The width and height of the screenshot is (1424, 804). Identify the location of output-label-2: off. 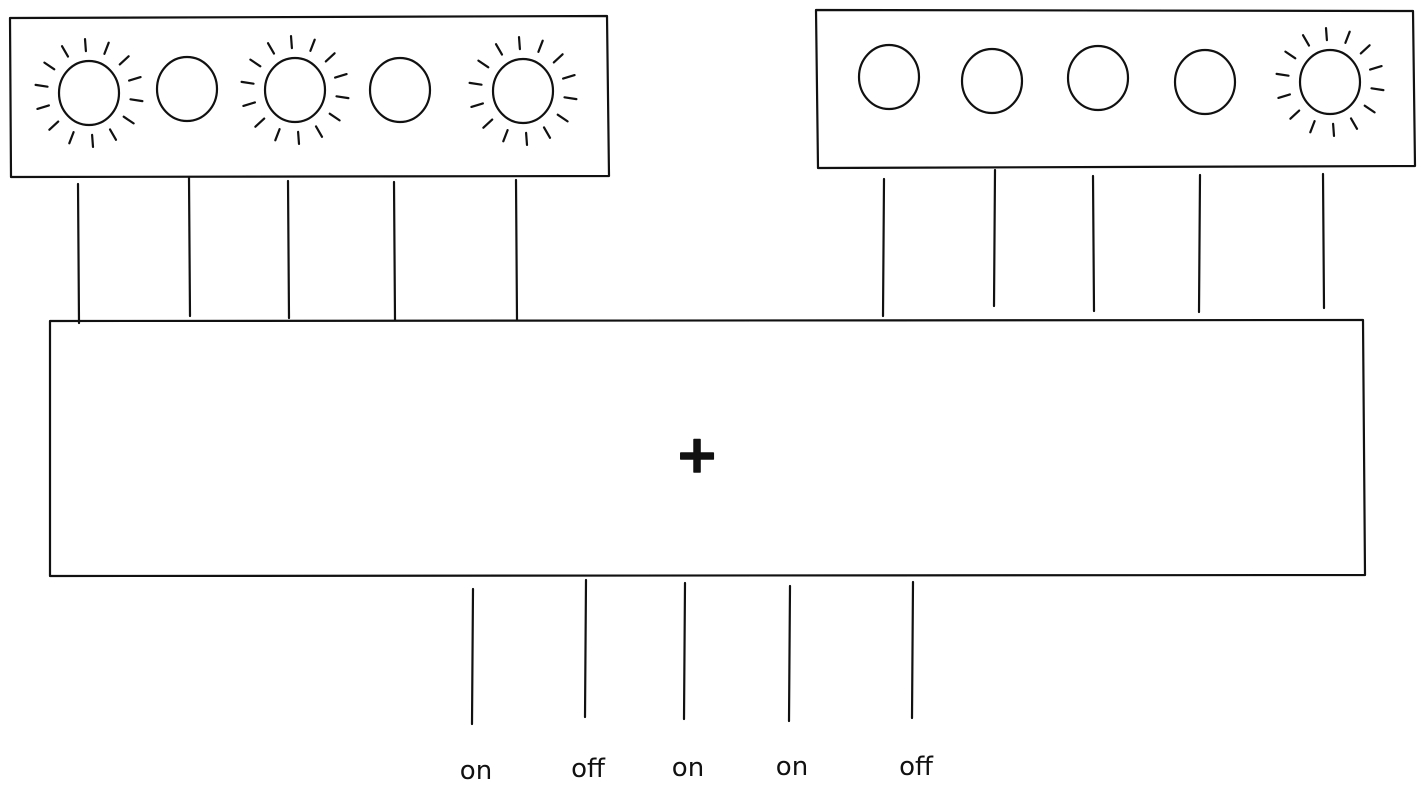
(588, 769).